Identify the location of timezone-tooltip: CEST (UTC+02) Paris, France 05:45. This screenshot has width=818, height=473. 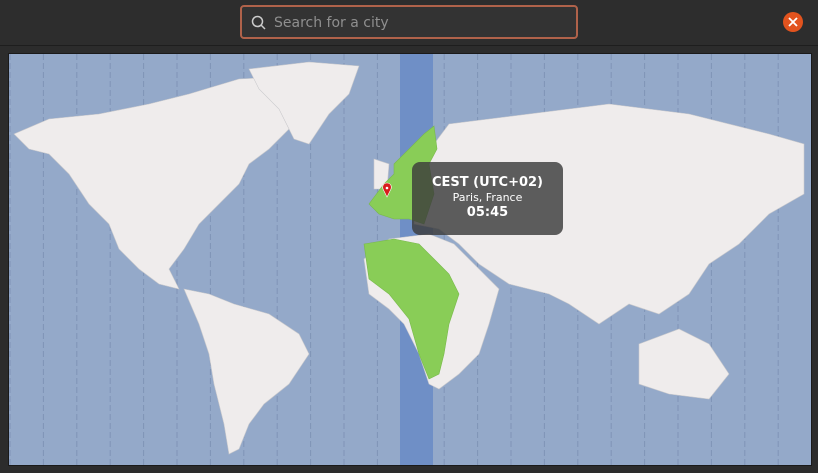
(487, 198).